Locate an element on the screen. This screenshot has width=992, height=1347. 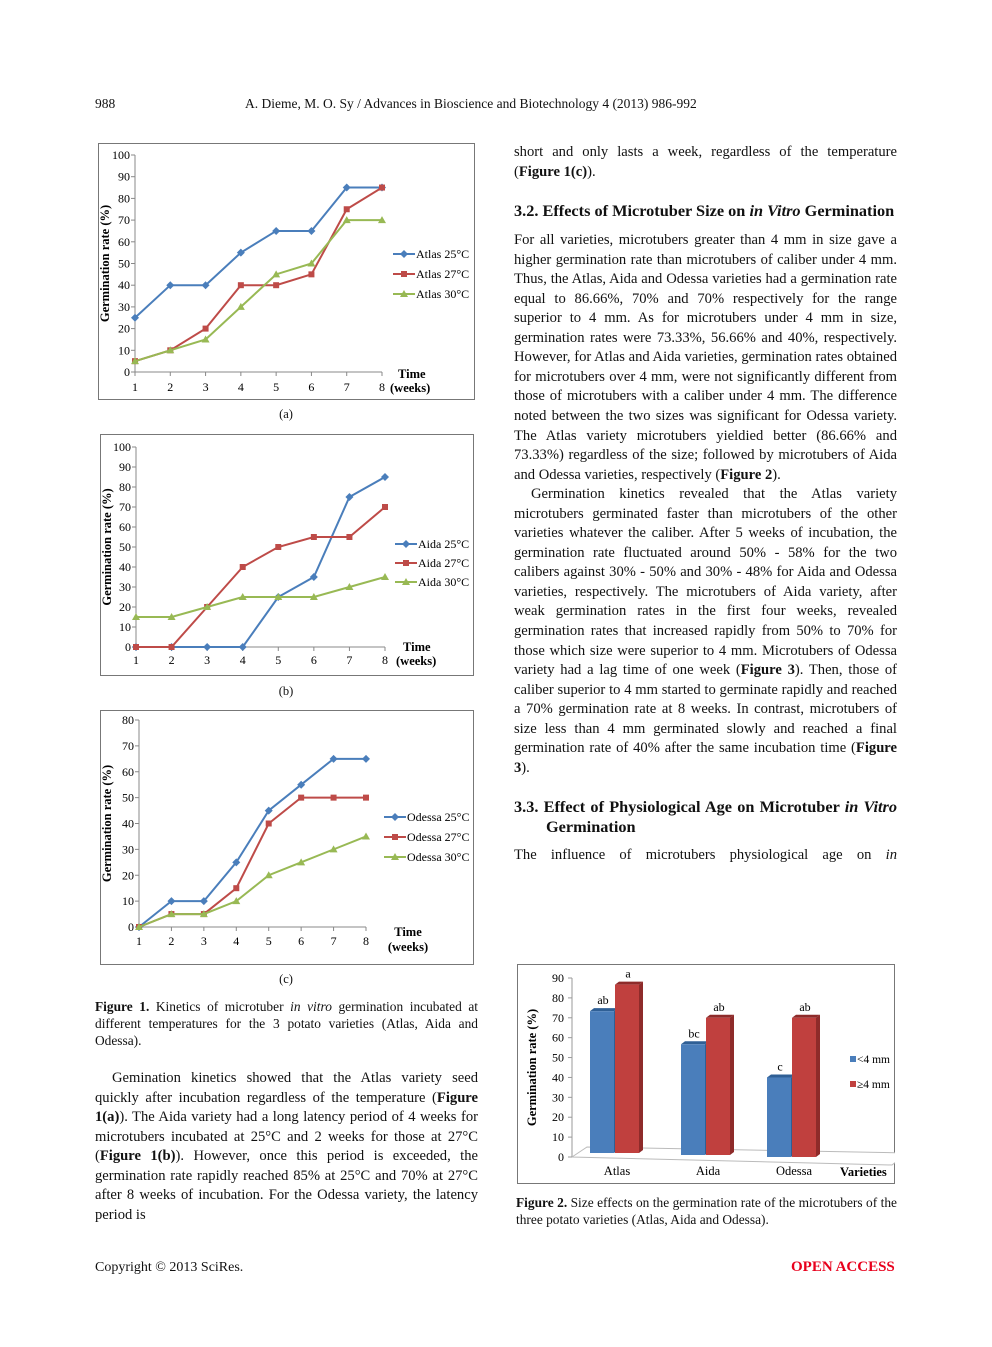
text-run: Figure 1(c) is located at coordinates (553, 171).